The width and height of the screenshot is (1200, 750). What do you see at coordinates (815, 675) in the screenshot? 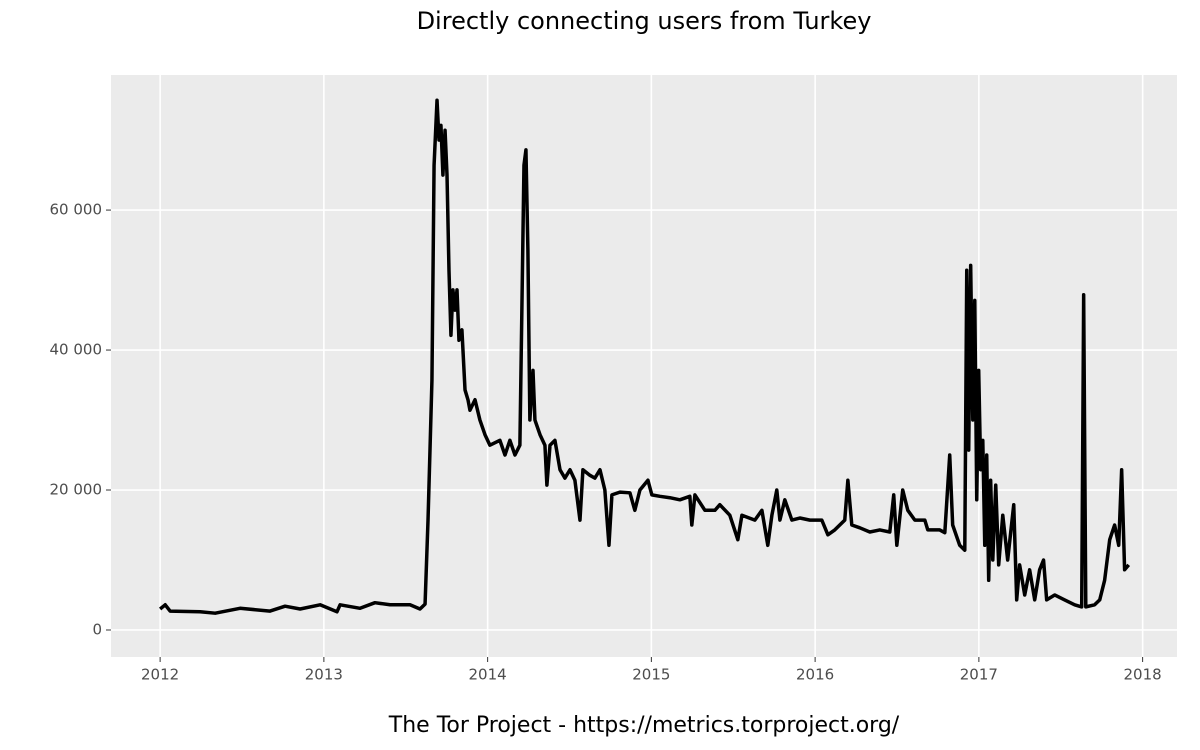
I see `x-tick-label: 2016` at bounding box center [815, 675].